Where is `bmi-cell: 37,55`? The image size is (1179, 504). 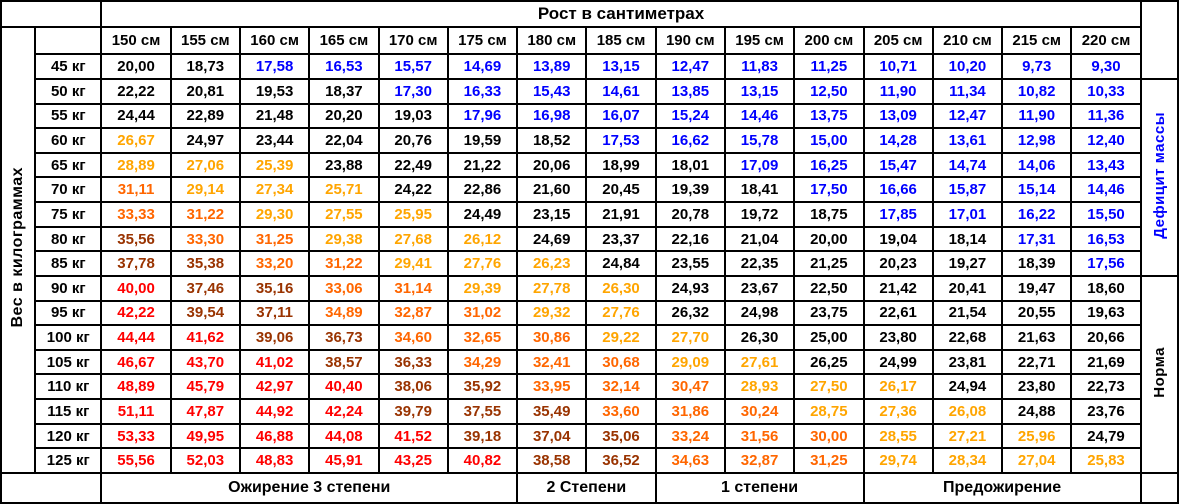
bmi-cell: 37,55 is located at coordinates (482, 411).